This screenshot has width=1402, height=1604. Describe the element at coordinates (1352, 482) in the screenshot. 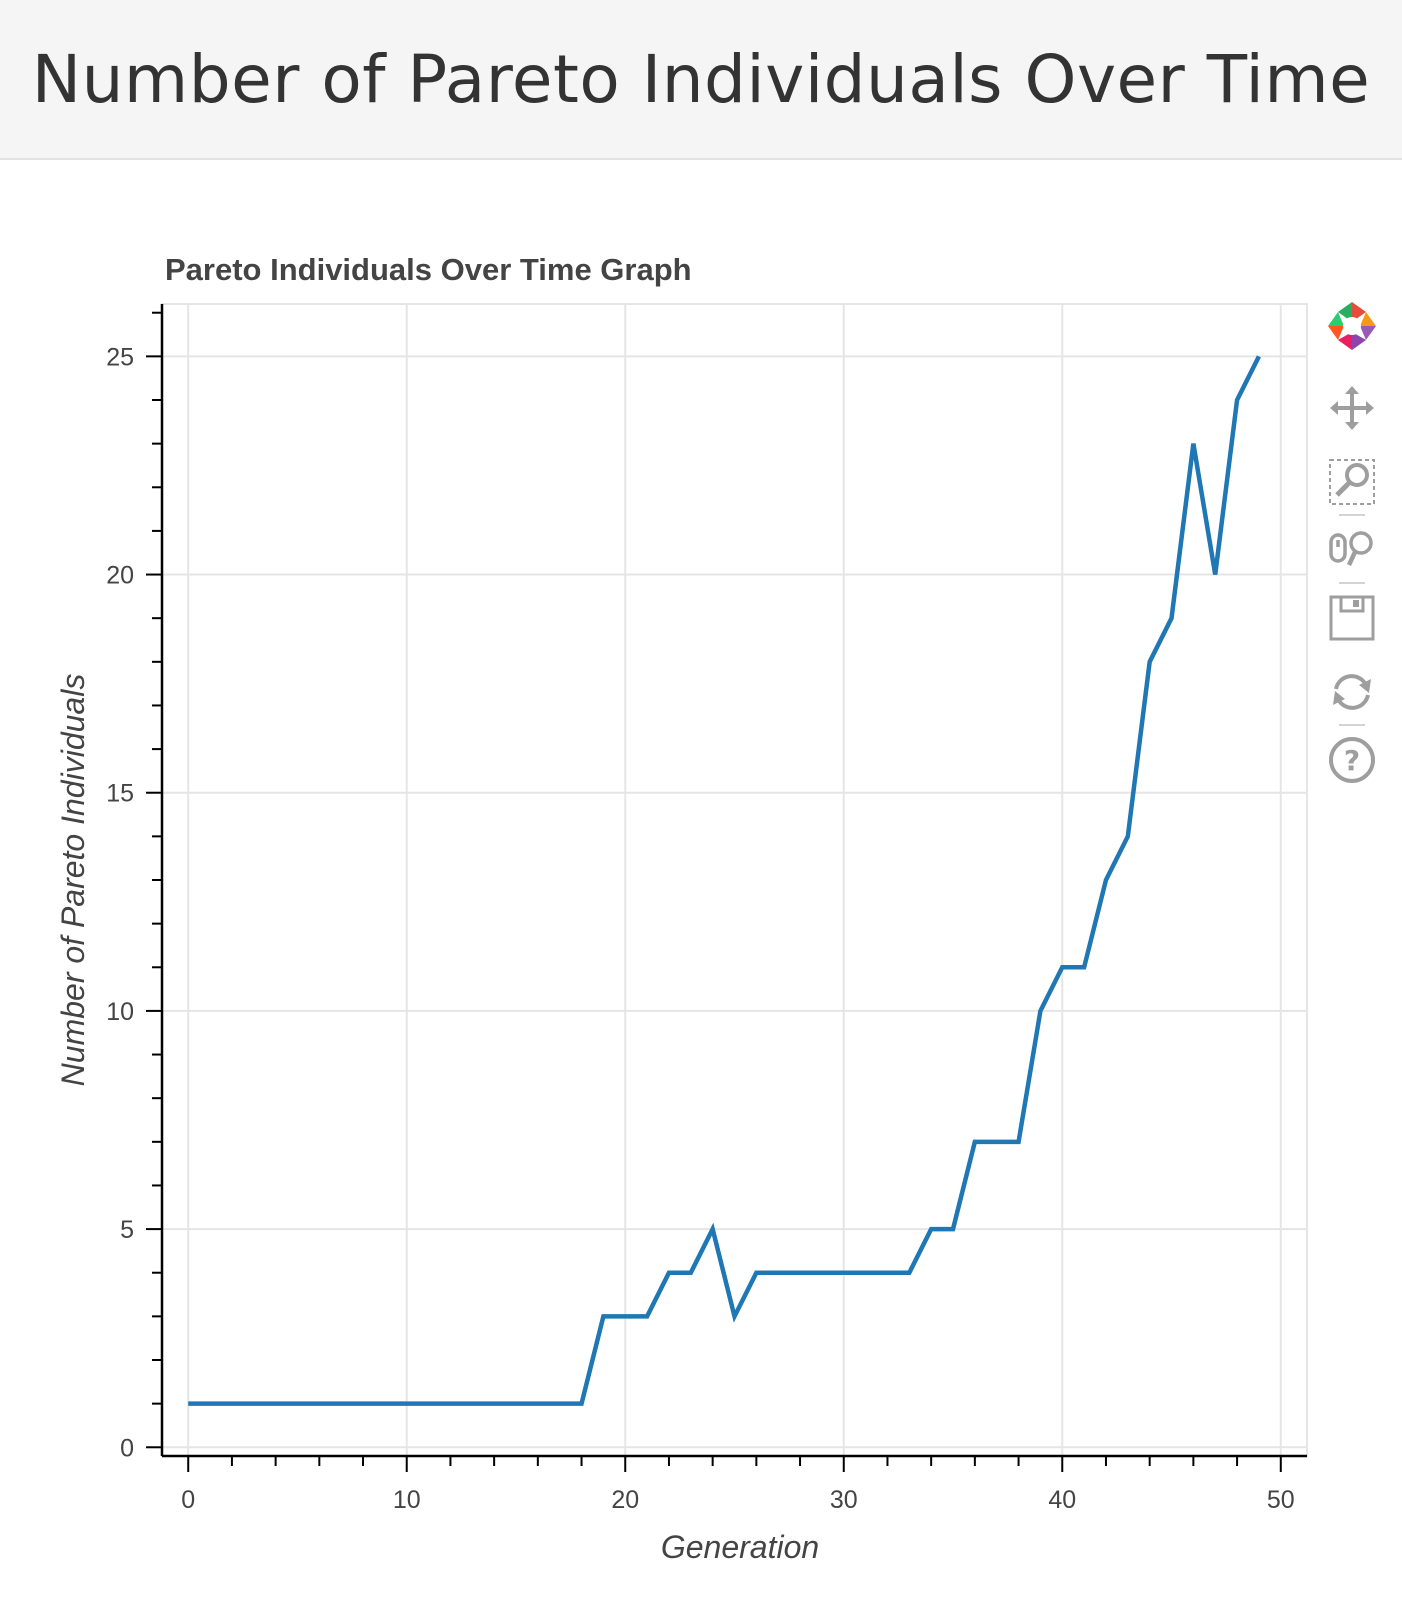

I see `box-zoom-icon` at that location.